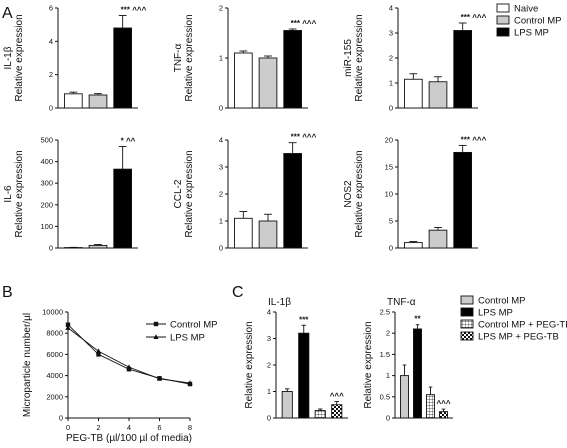 The width and height of the screenshot is (567, 448). What do you see at coordinates (348, 194) in the screenshot?
I see `y-axis-label: NOS2` at bounding box center [348, 194].